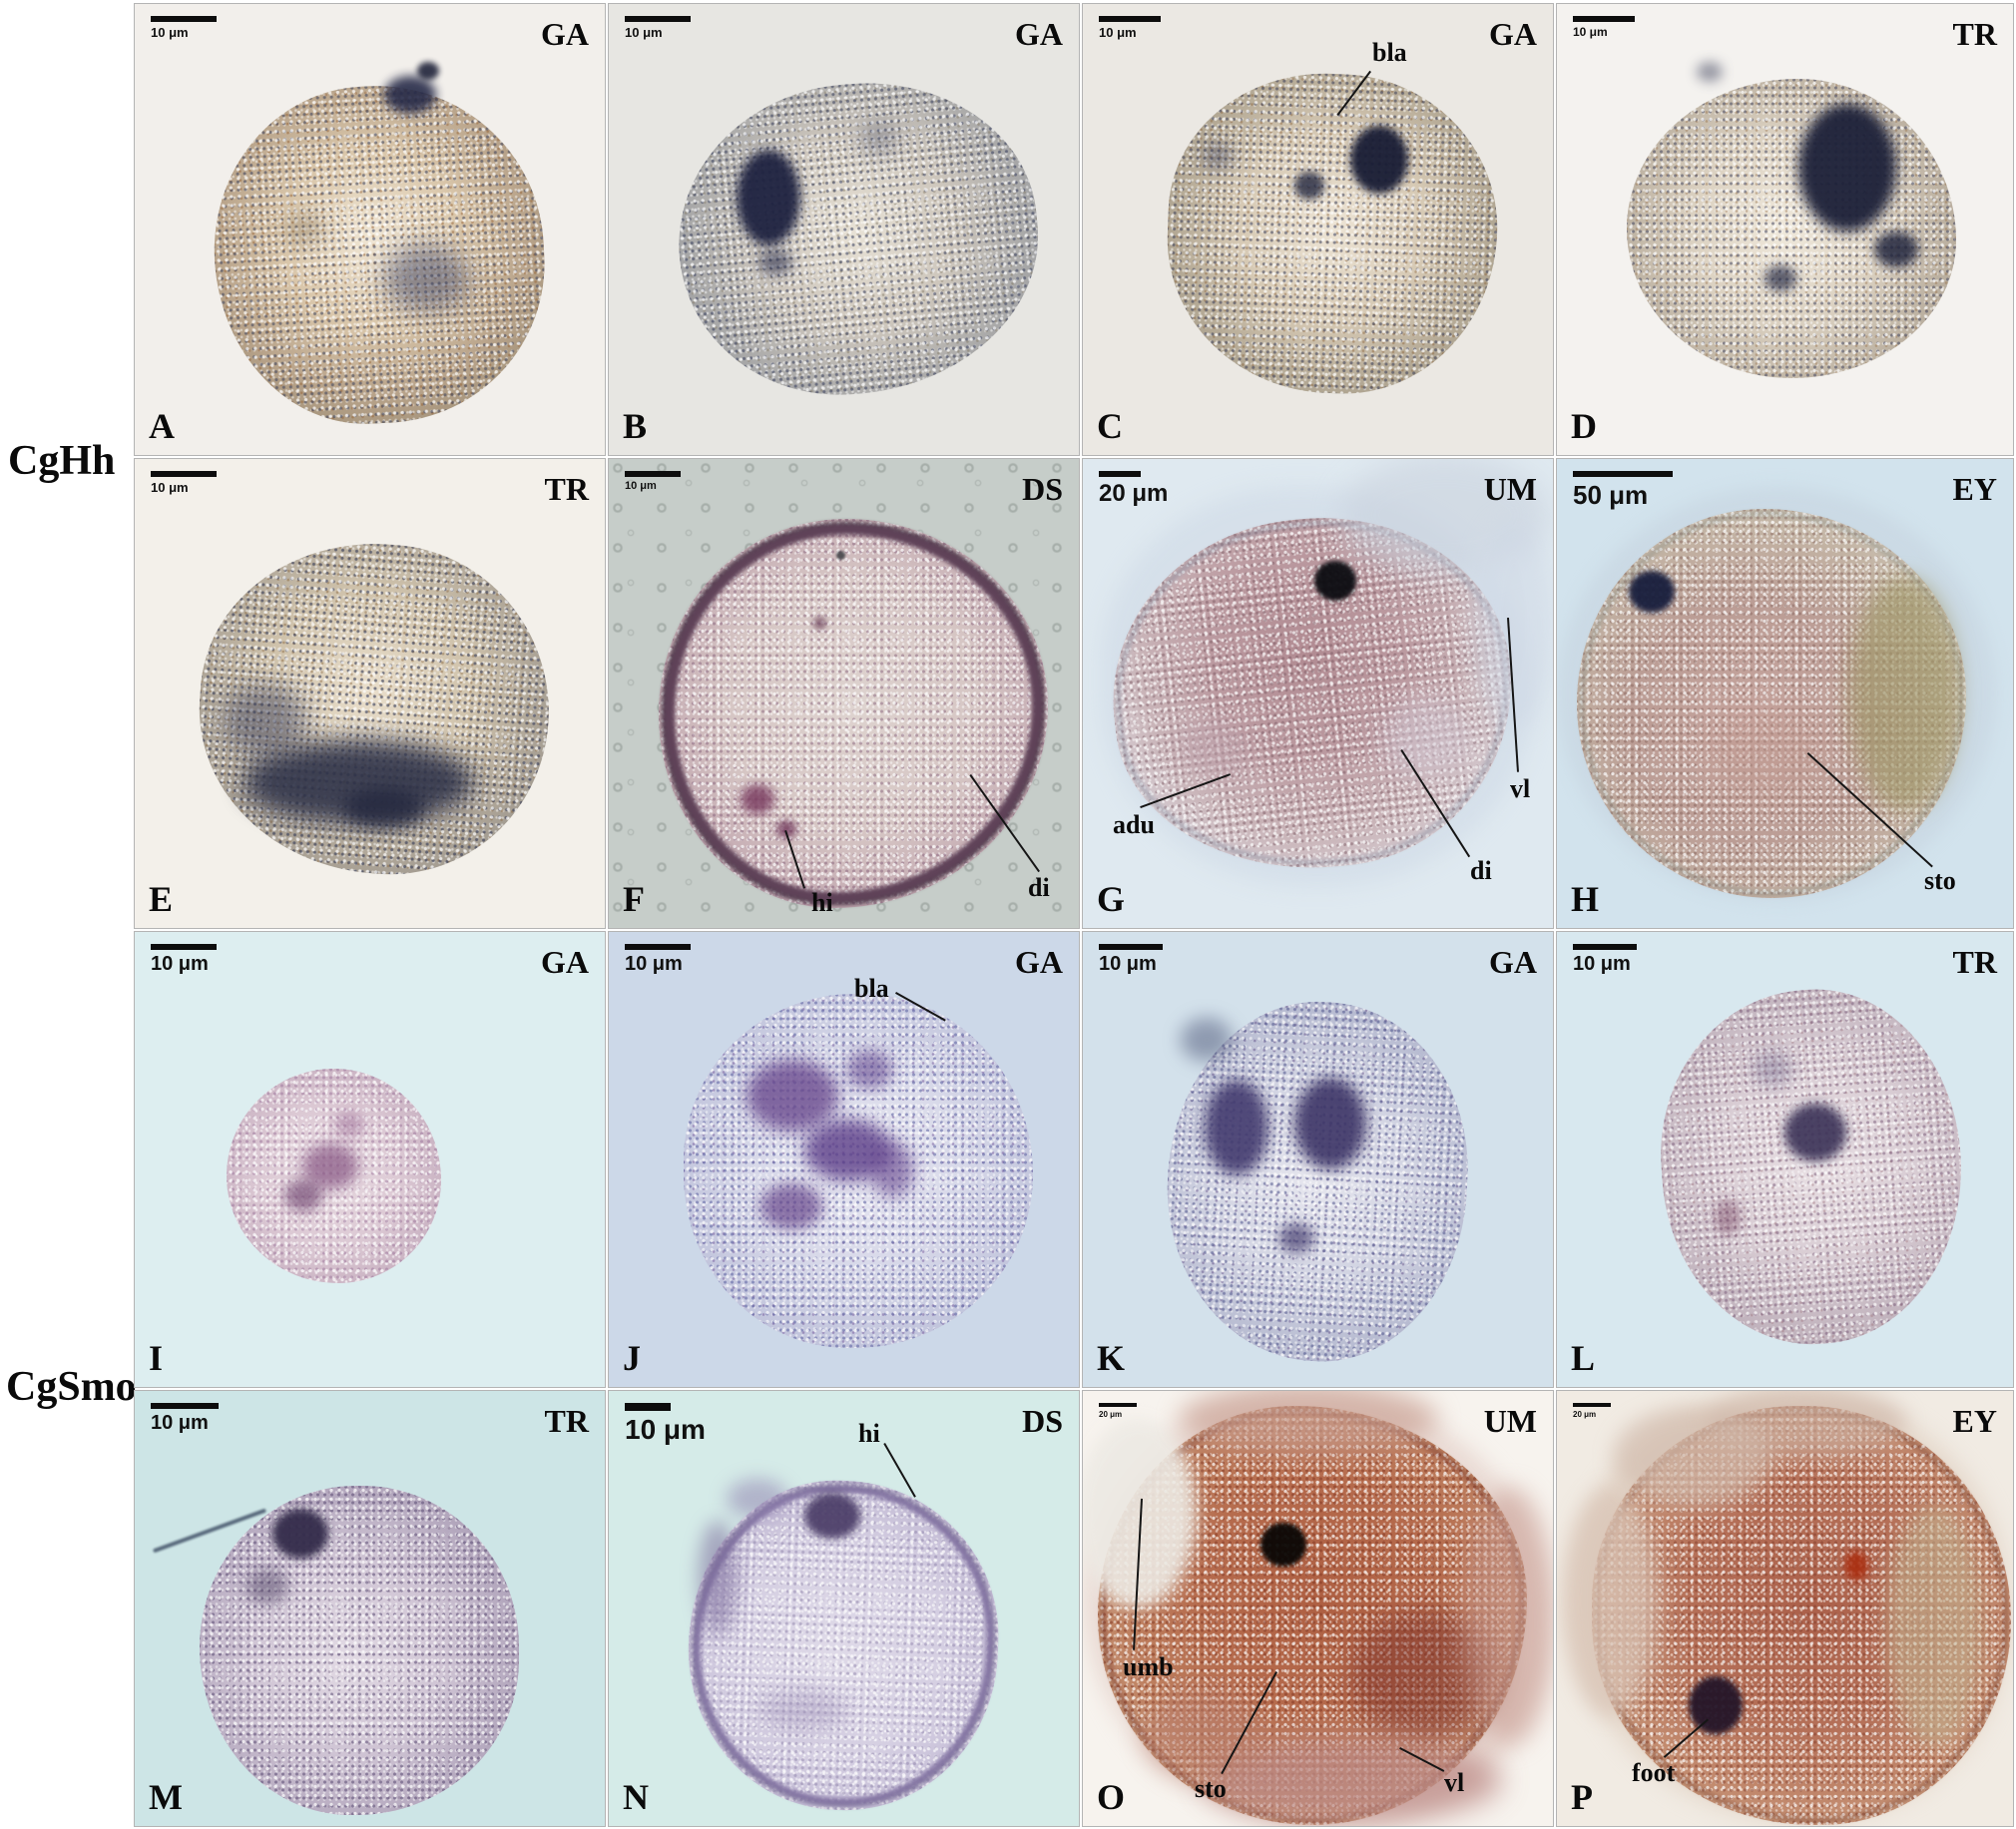  I want to click on micrograph-panel-P: 20 μm EY P foot, so click(1785, 1609).